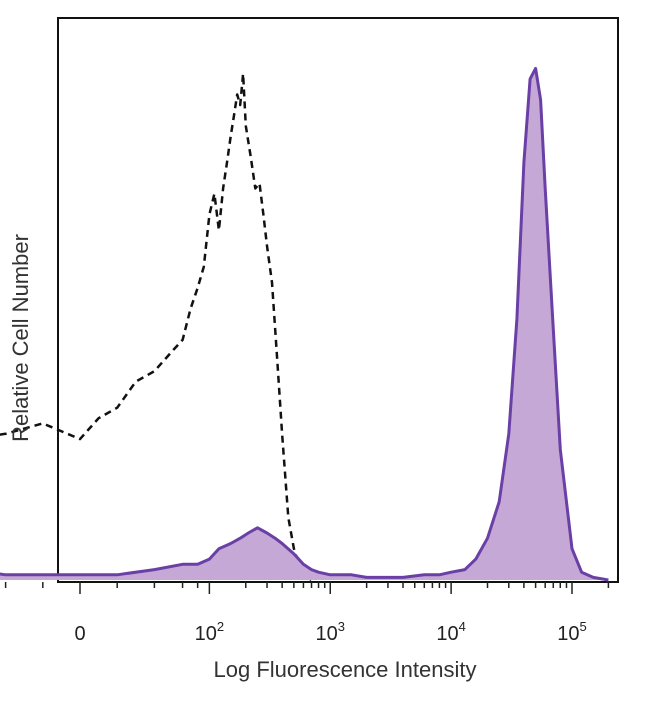  What do you see at coordinates (345, 669) in the screenshot?
I see `x-axis-title: Log Fluorescence Intensity` at bounding box center [345, 669].